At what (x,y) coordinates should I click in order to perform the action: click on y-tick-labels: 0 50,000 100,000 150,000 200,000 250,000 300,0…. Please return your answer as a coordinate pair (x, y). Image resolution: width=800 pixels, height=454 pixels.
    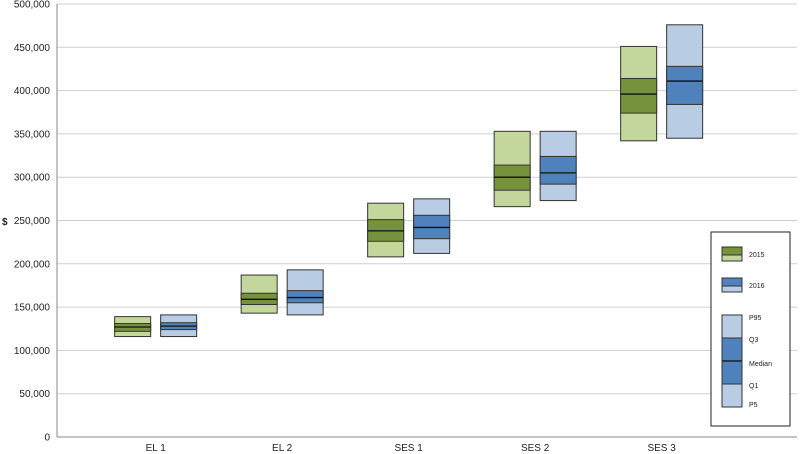
    Looking at the image, I should click on (32, 222).